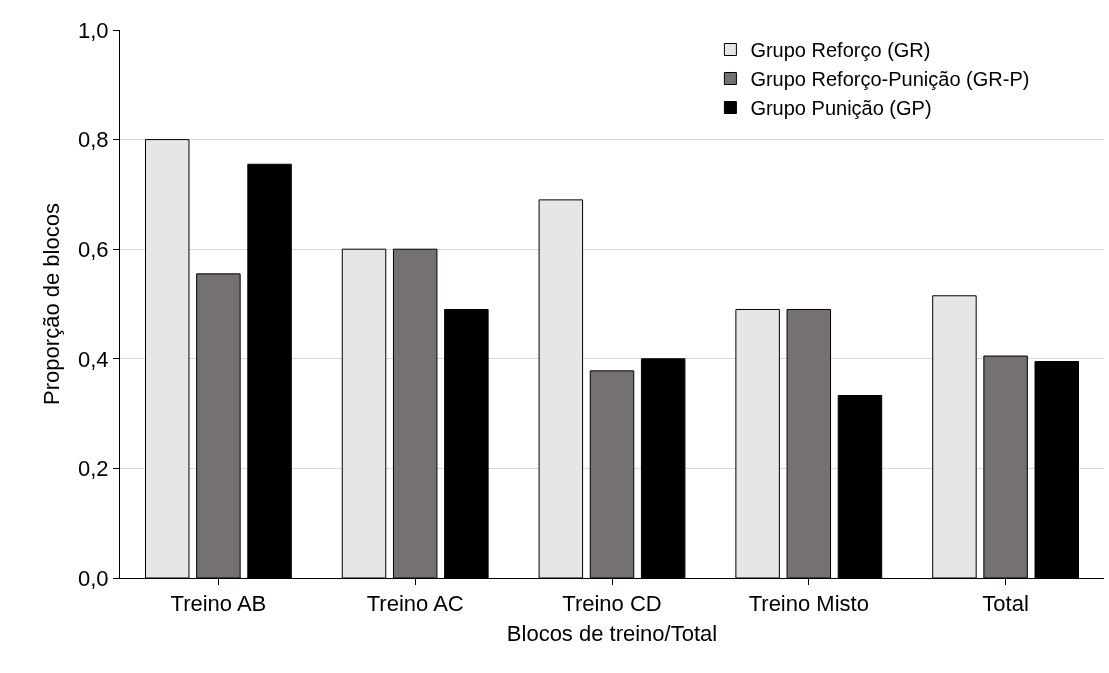  Describe the element at coordinates (841, 108) in the screenshot. I see `legend-label: Grupo Punição (GP)` at that location.